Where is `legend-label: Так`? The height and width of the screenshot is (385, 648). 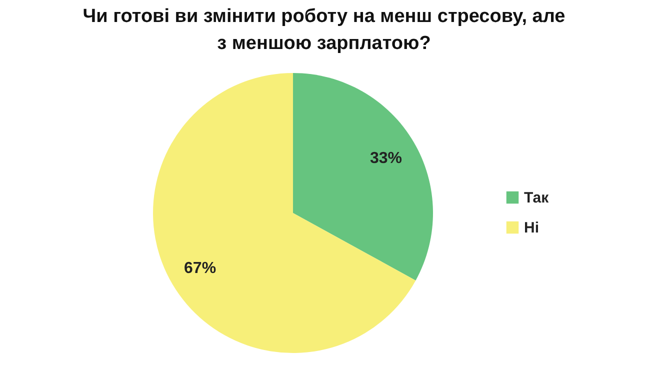 legend-label: Так is located at coordinates (537, 198).